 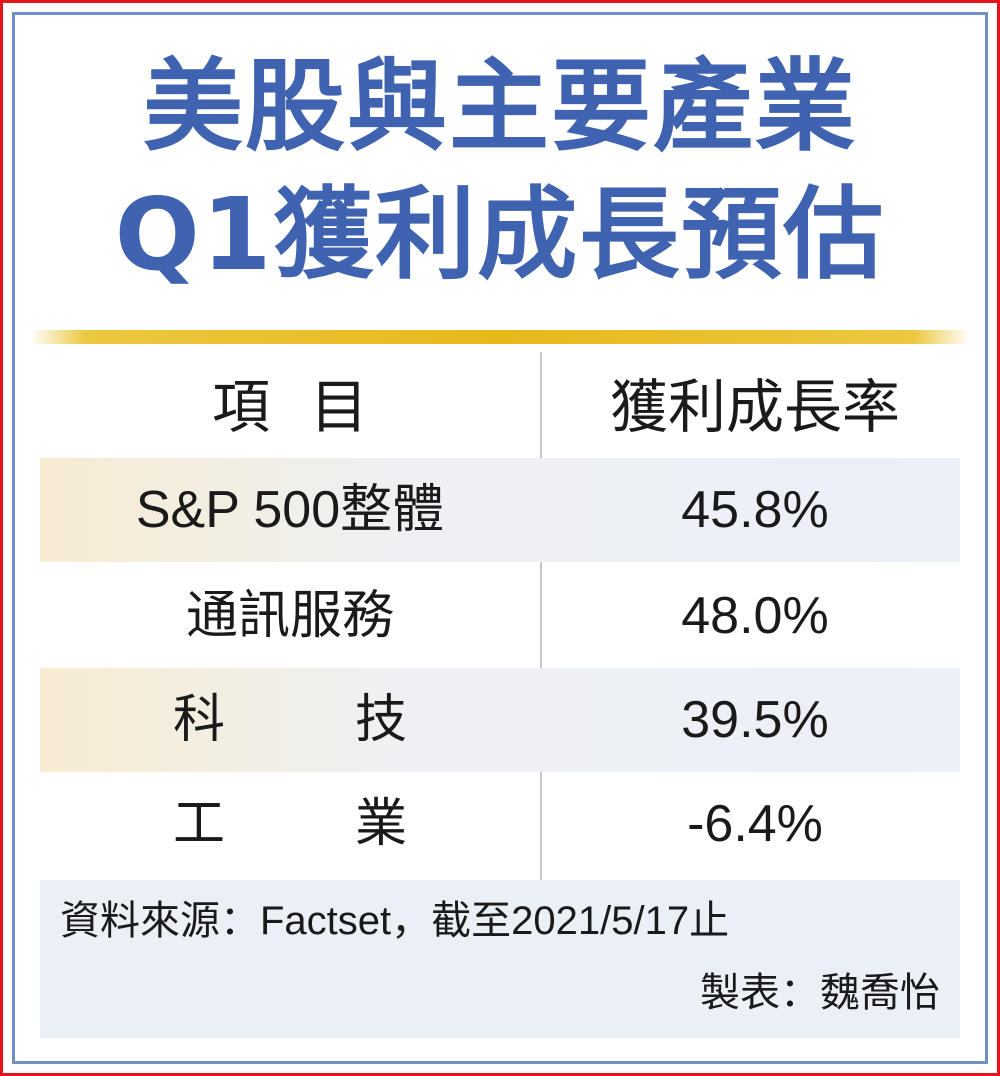 What do you see at coordinates (289, 616) in the screenshot?
I see `row-label-communication-services: 通訊服務` at bounding box center [289, 616].